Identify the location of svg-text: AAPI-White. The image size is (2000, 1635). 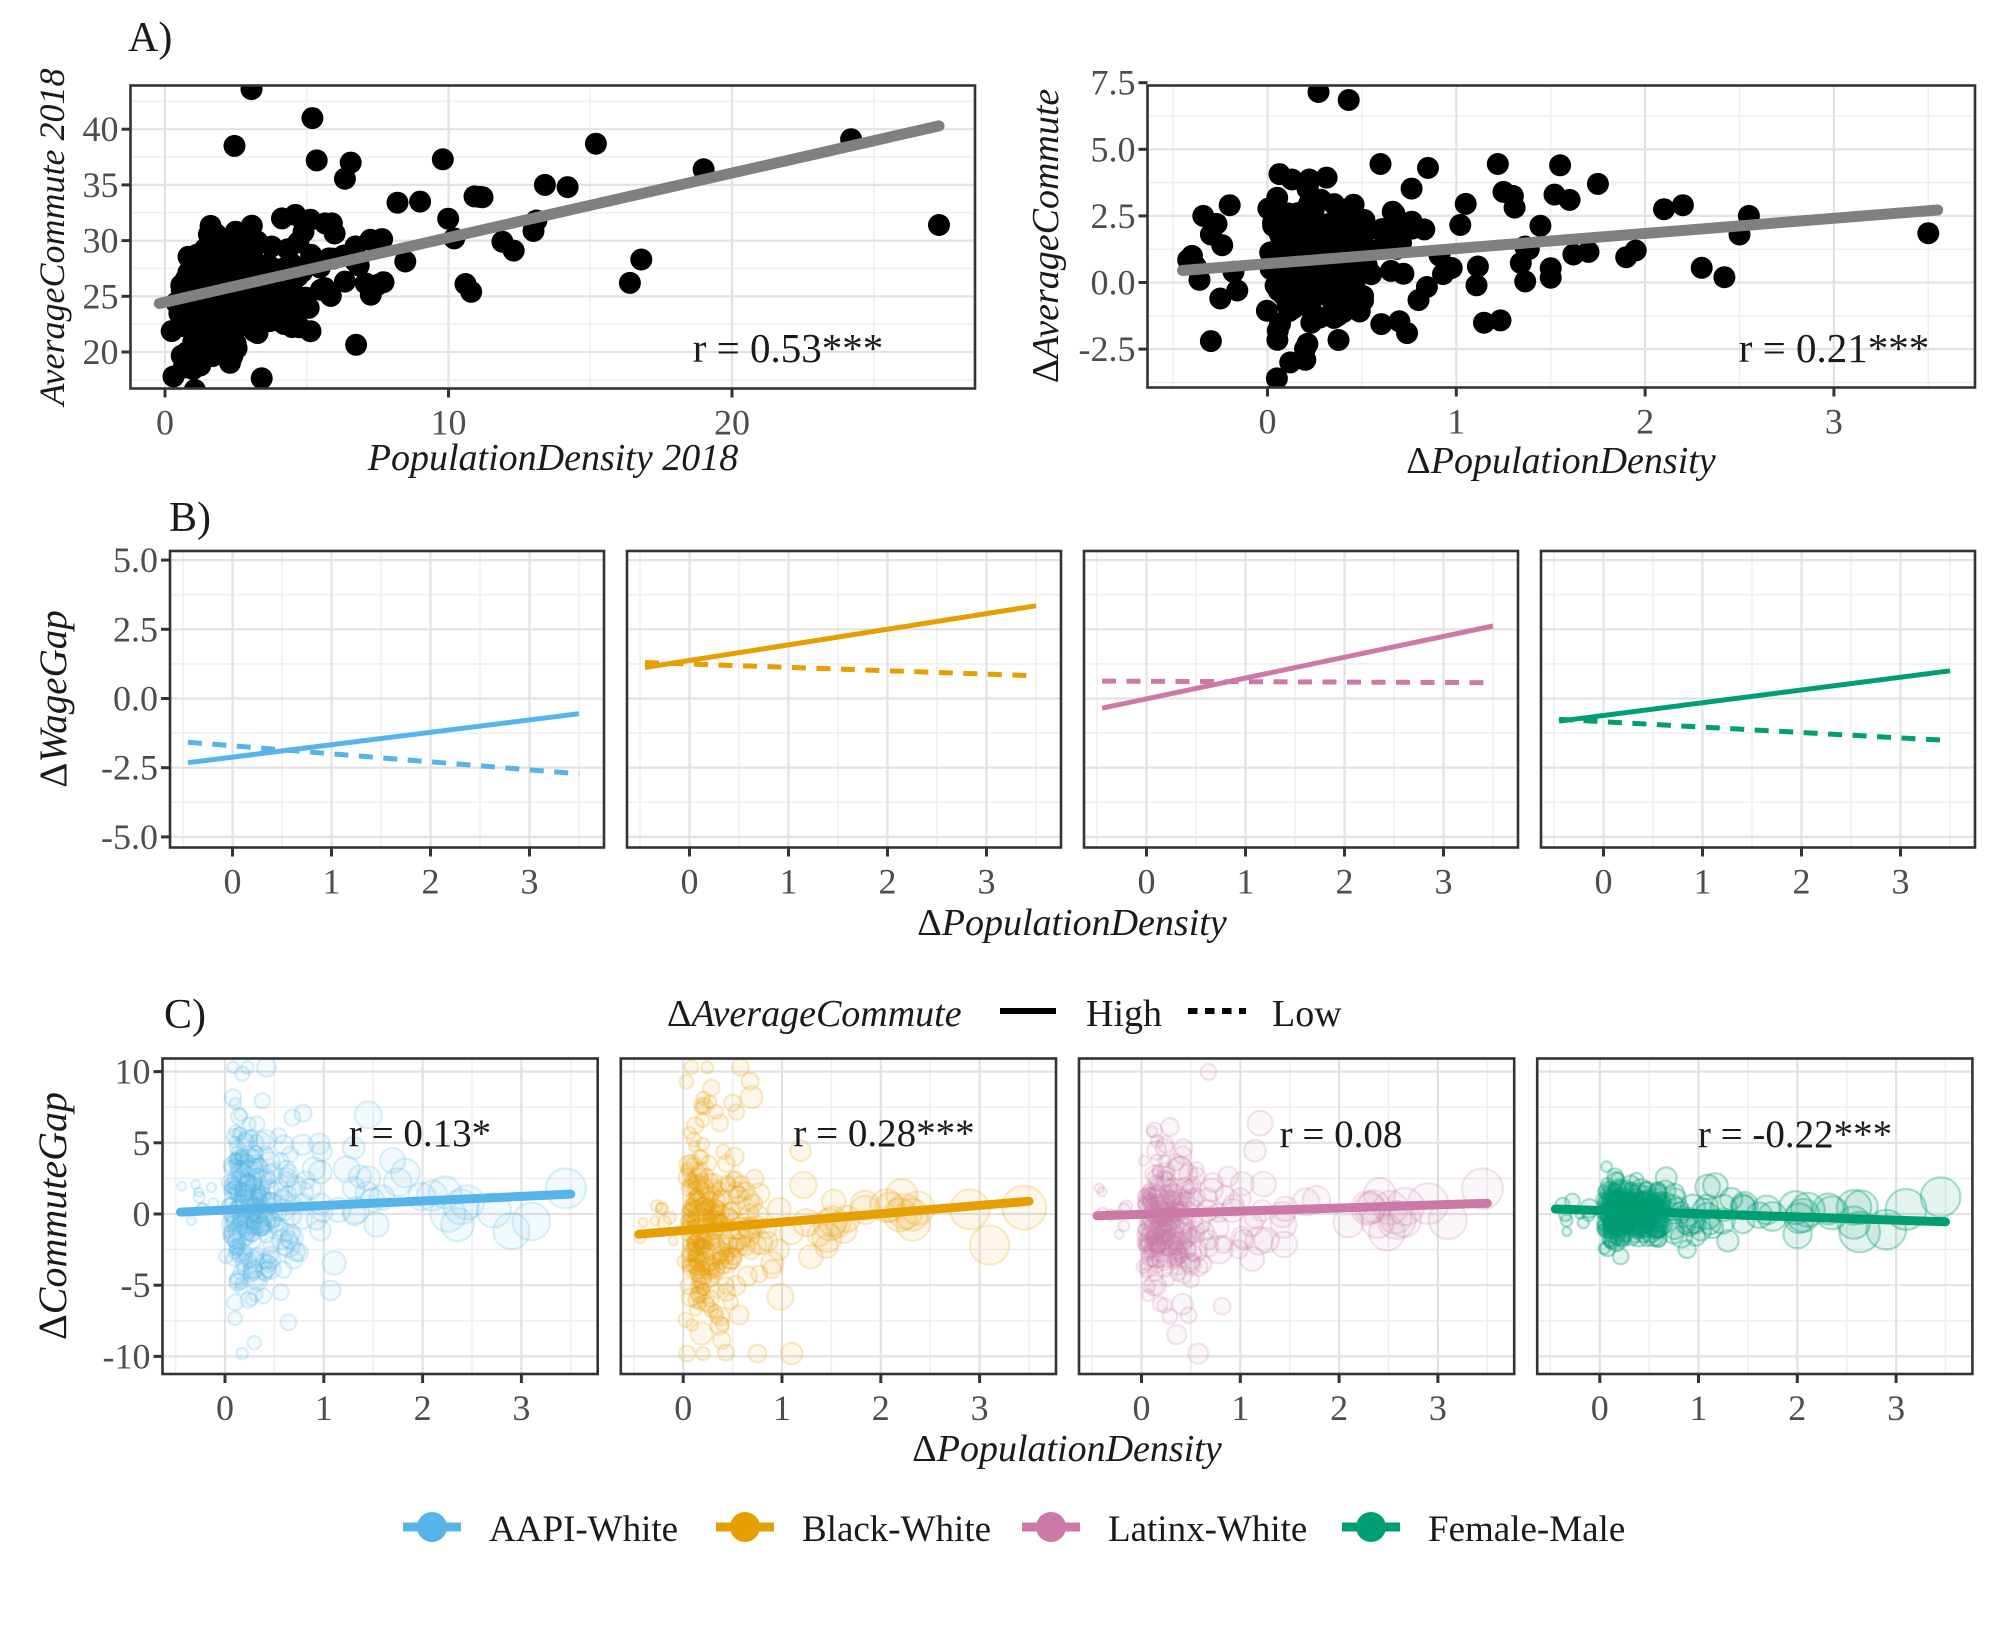
(583, 1529).